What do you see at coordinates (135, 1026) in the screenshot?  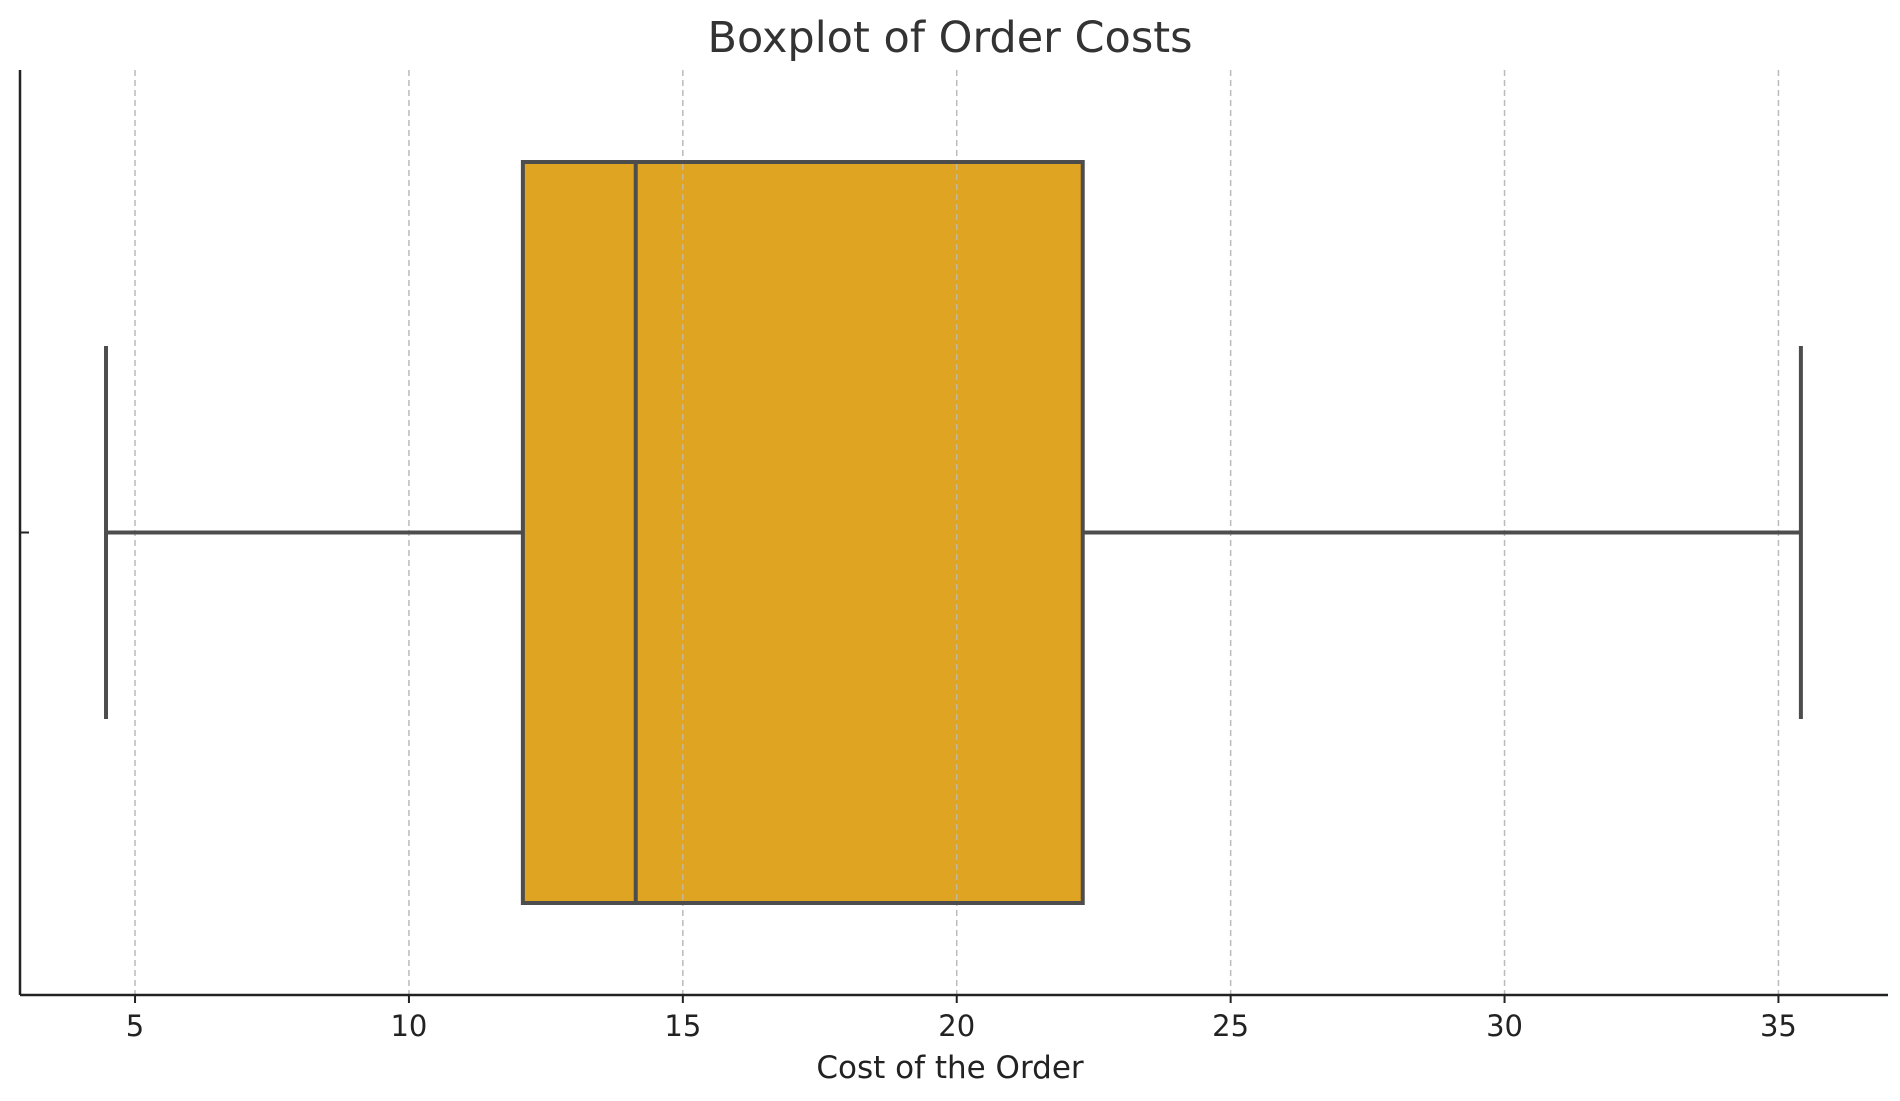 I see `x-tick-label-5: 5` at bounding box center [135, 1026].